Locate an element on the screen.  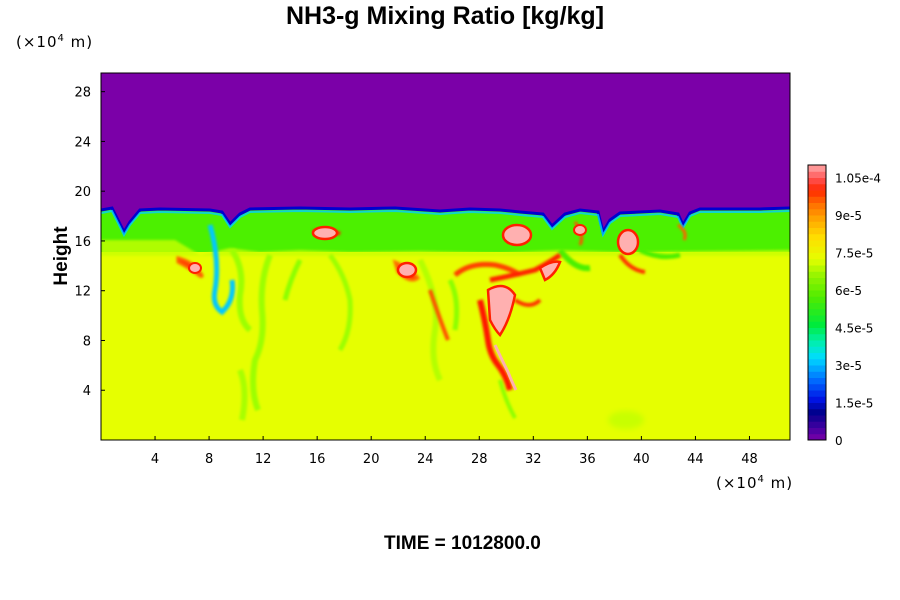
y-tick-label: 24 is located at coordinates (82, 142).